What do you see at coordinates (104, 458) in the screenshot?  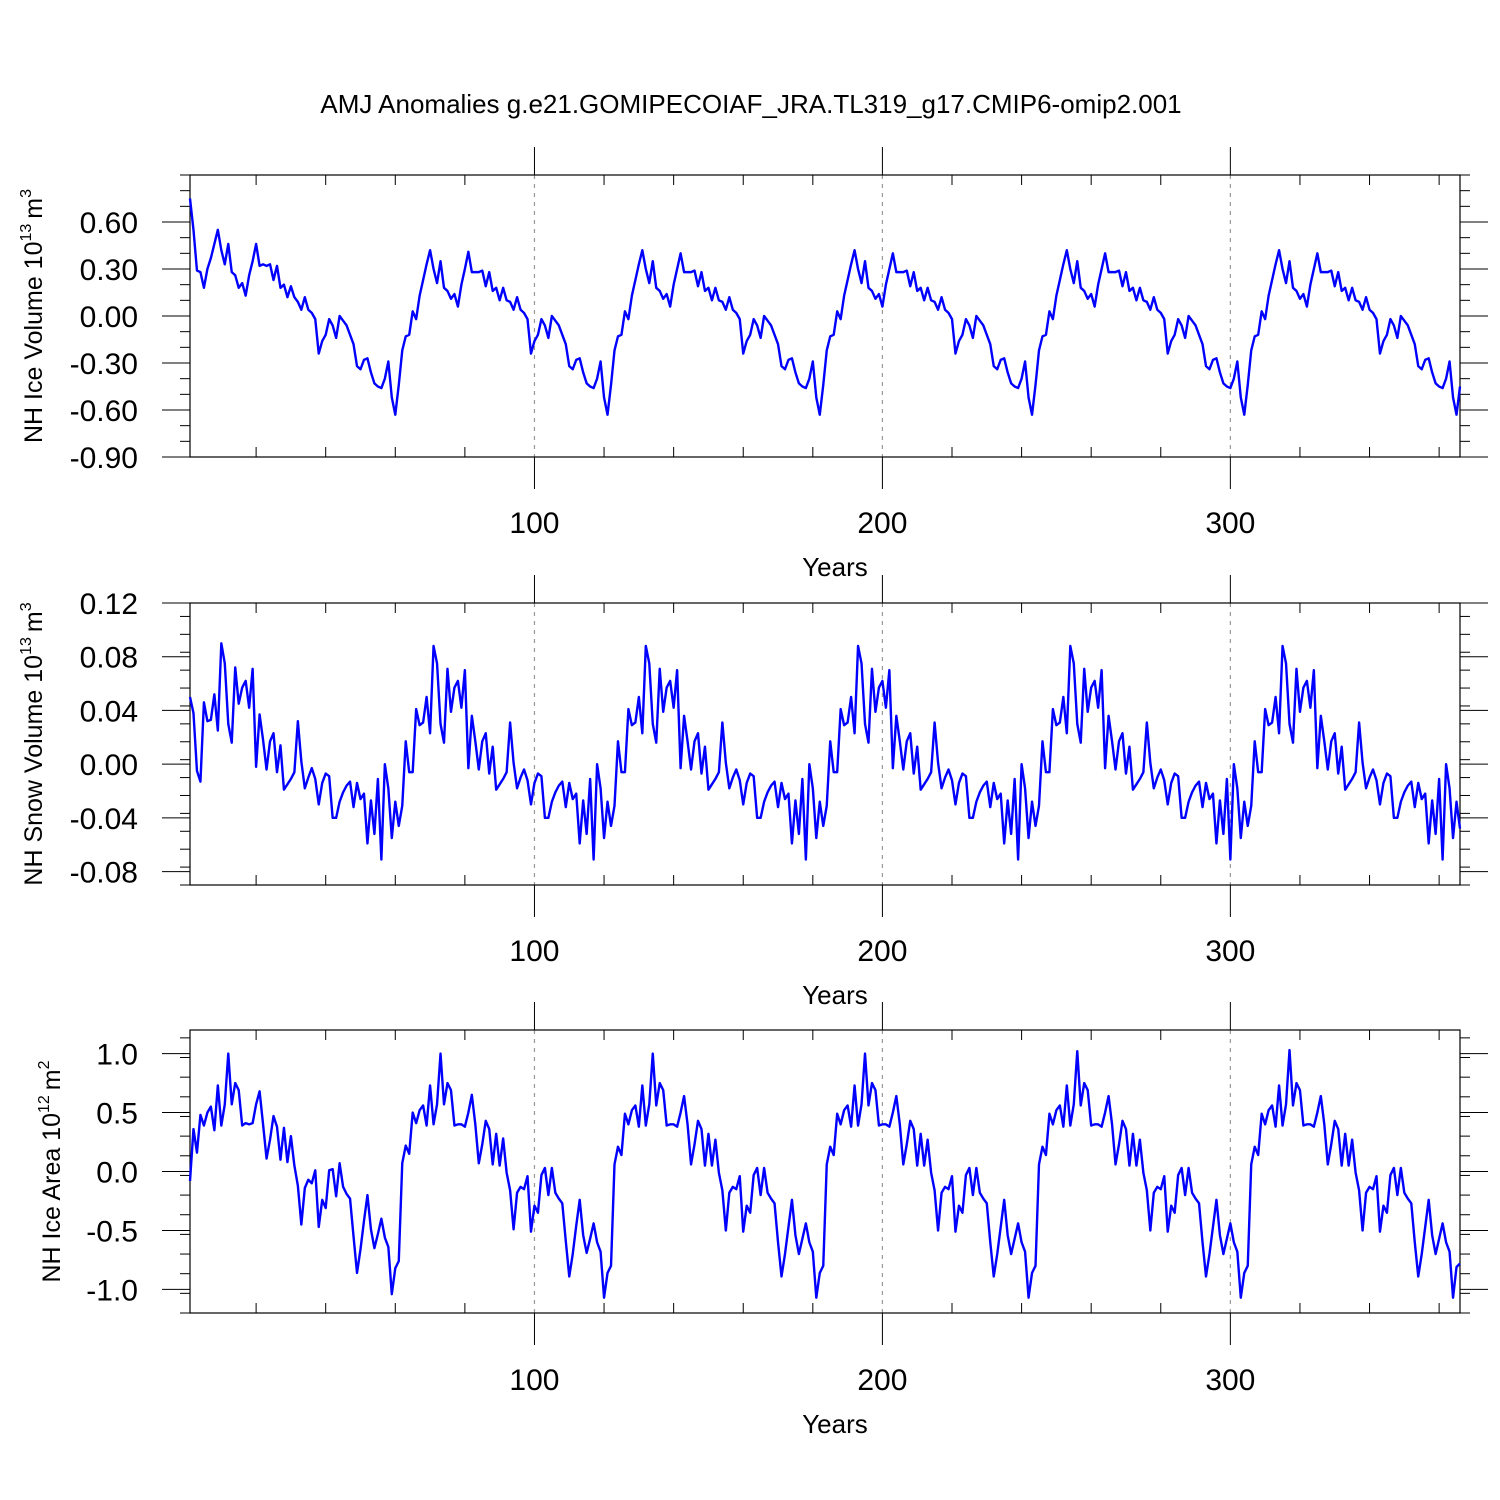 I see `y-tick-label: -0.90` at bounding box center [104, 458].